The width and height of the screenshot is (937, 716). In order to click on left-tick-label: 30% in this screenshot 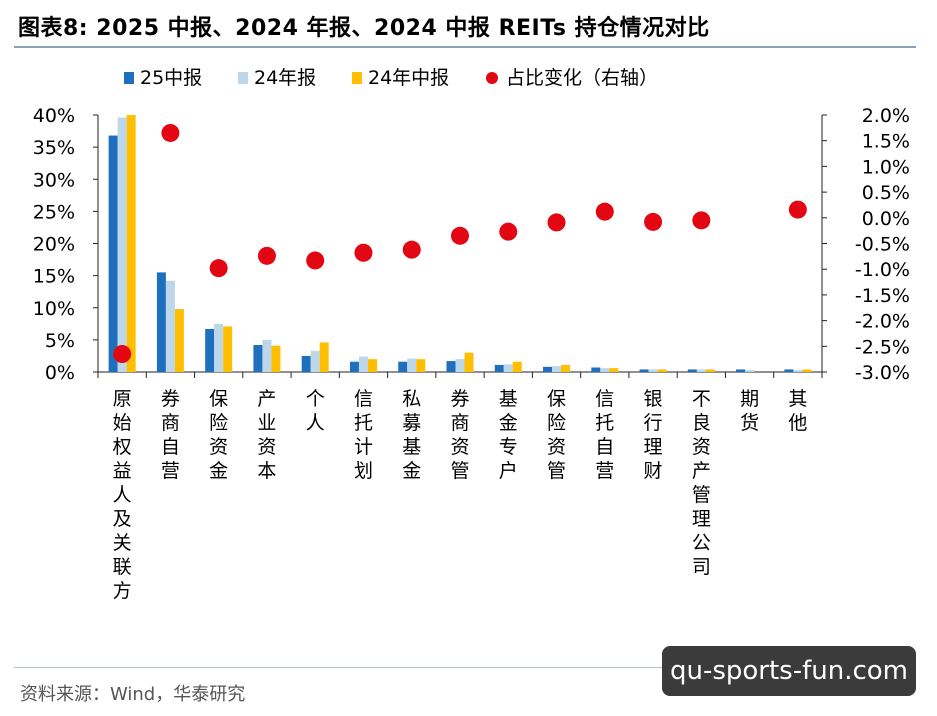, I will do `click(54, 180)`.